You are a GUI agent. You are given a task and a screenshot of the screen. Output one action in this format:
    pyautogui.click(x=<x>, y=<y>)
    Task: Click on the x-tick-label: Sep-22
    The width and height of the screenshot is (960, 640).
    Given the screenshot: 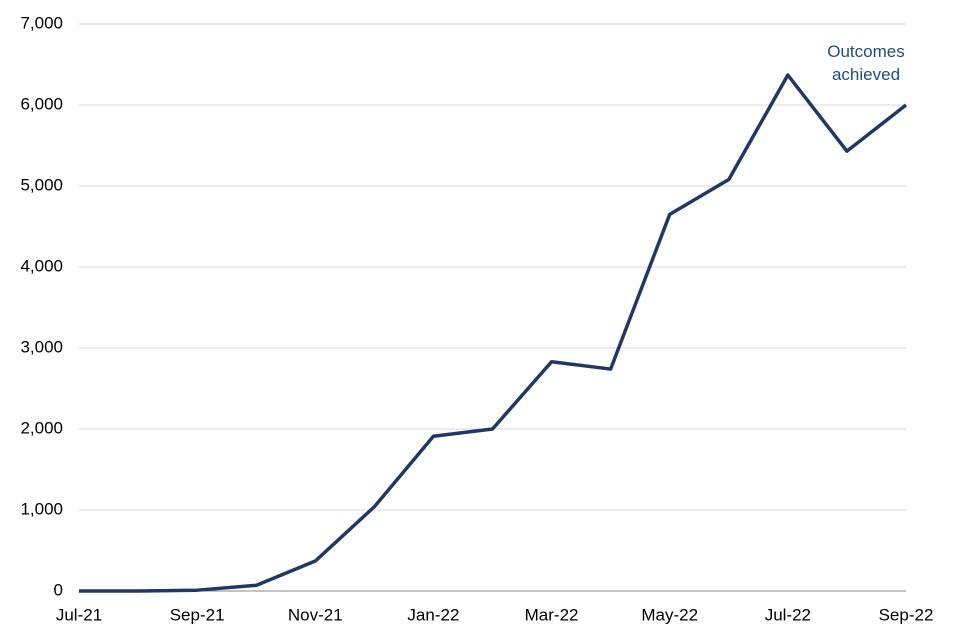 What is the action you would take?
    pyautogui.click(x=906, y=614)
    